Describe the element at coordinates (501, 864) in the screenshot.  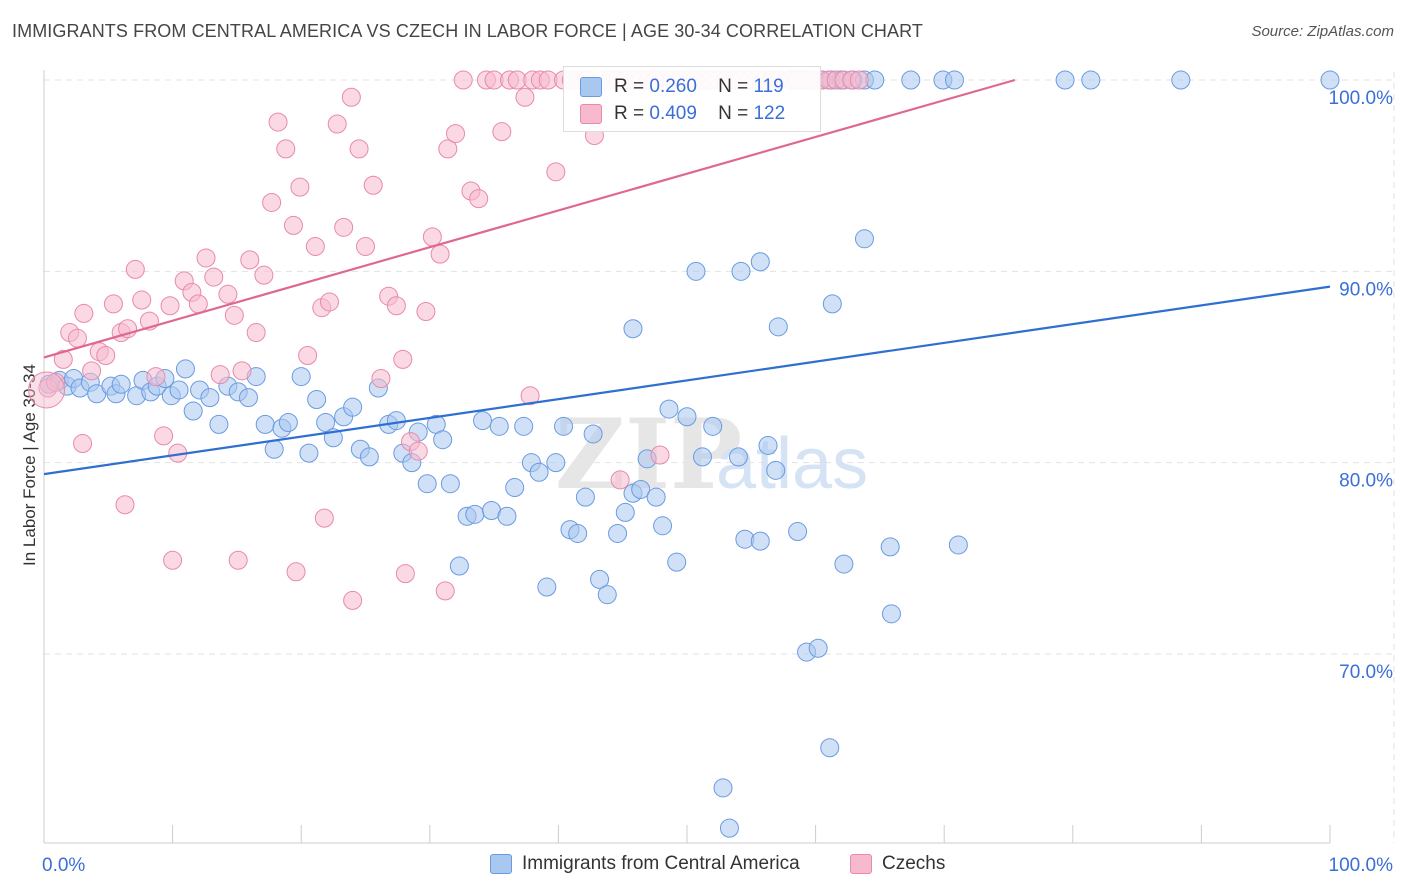
I see `bottom-legend-swatch-central-america` at that location.